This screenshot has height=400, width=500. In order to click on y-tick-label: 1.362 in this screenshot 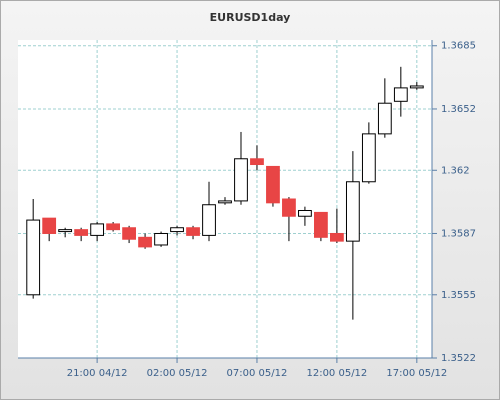, I will do `click(455, 170)`.